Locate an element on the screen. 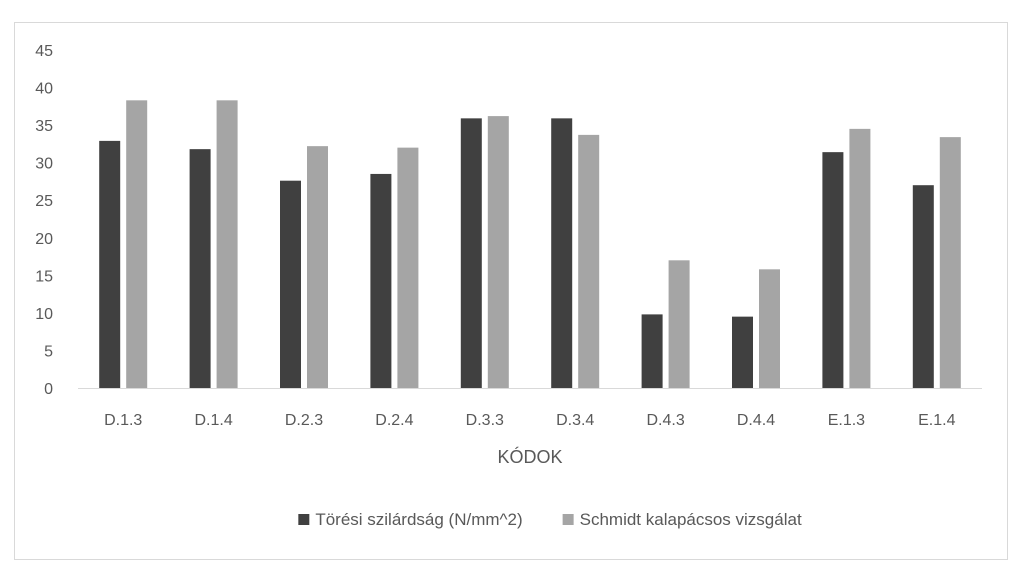 This screenshot has width=1023, height=584. bar-D.1.3-series-2 is located at coordinates (137, 244).